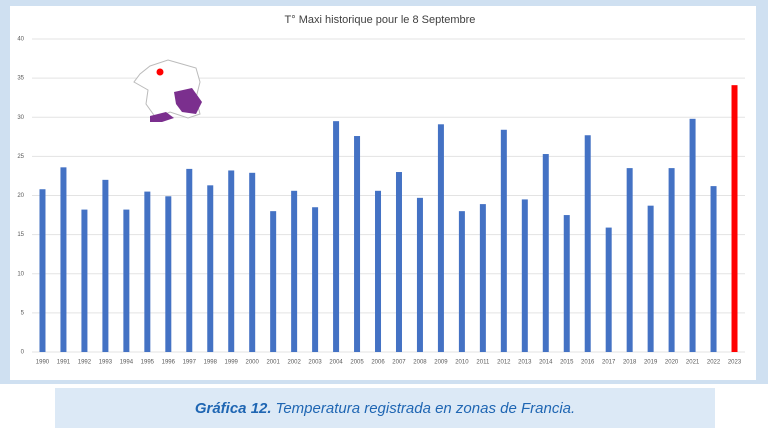 The width and height of the screenshot is (768, 429). What do you see at coordinates (735, 363) in the screenshot?
I see `x-tick-label: 2023` at bounding box center [735, 363].